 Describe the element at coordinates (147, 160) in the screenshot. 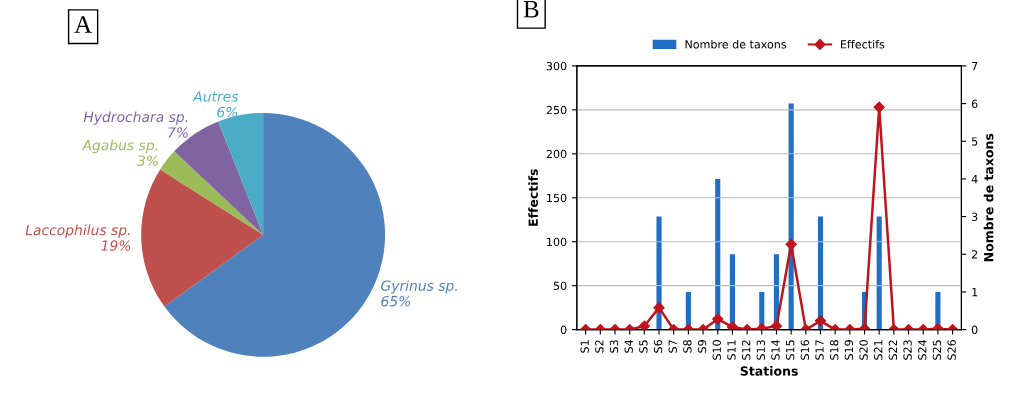

I see `data-label: 3%` at that location.